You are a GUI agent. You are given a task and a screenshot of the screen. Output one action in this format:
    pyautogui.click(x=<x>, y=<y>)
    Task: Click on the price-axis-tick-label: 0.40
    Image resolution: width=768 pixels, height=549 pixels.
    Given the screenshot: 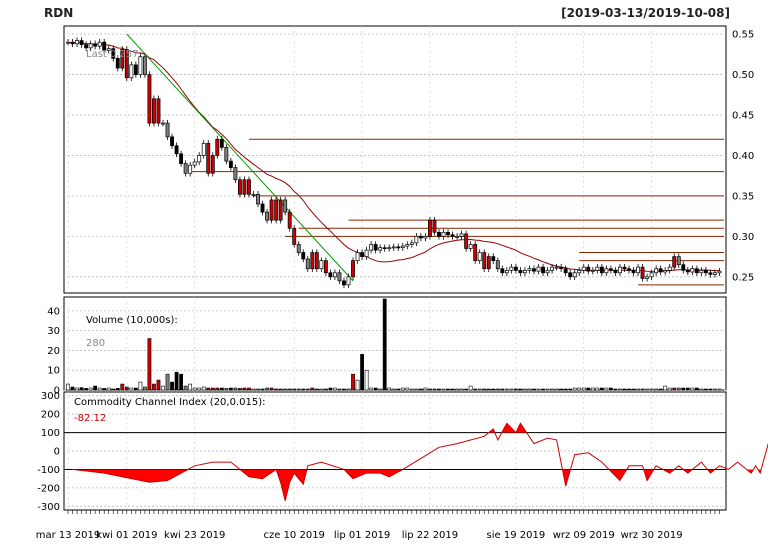 What is the action you would take?
    pyautogui.click(x=743, y=156)
    